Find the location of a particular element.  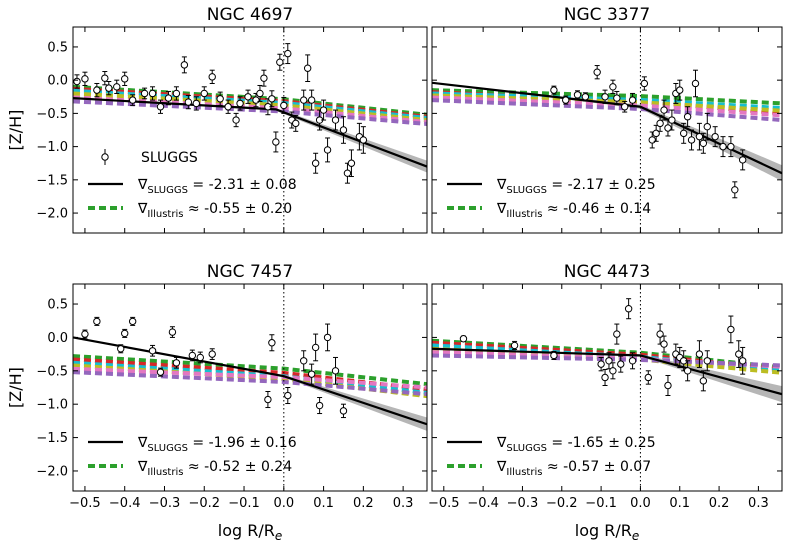

legend-label-sluggs: ∇SLUGGS = -1.96 ± 0.16 is located at coordinates (217, 444).